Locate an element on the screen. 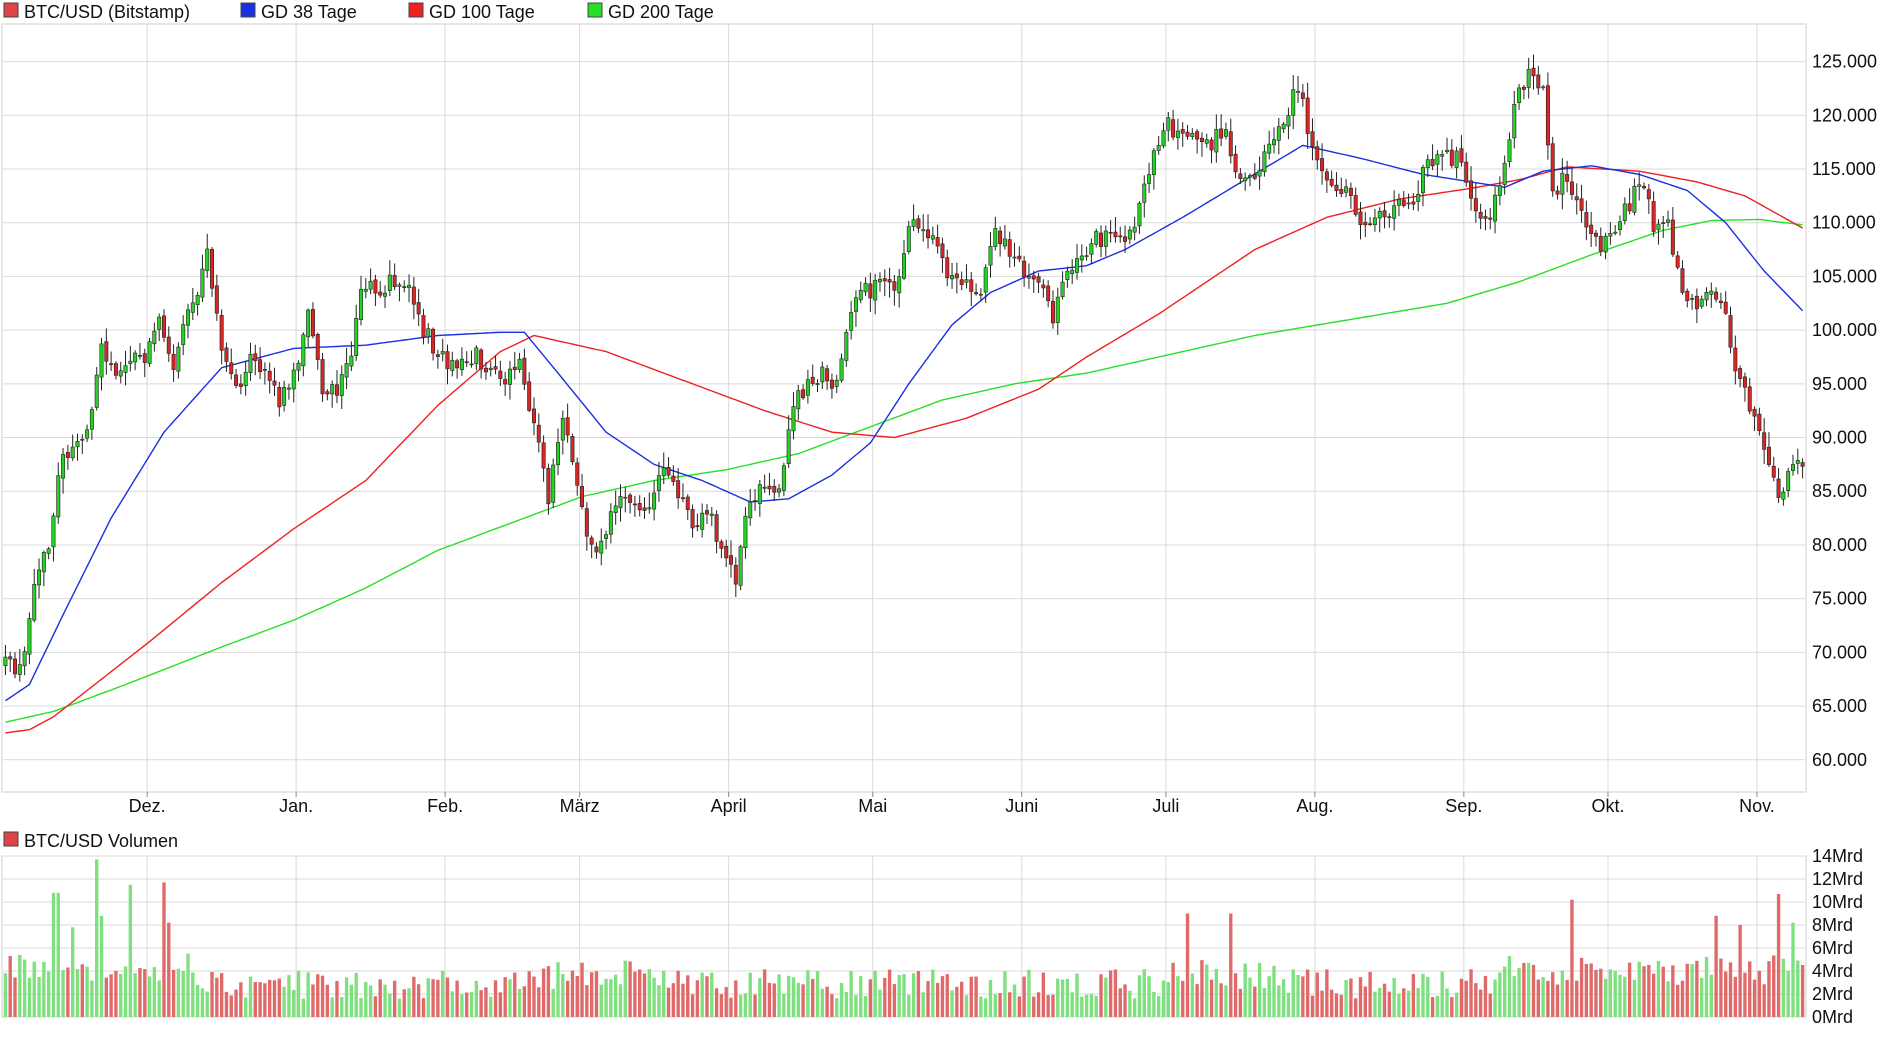  legend-label-gd100: GD 100 Tage is located at coordinates (482, 12).